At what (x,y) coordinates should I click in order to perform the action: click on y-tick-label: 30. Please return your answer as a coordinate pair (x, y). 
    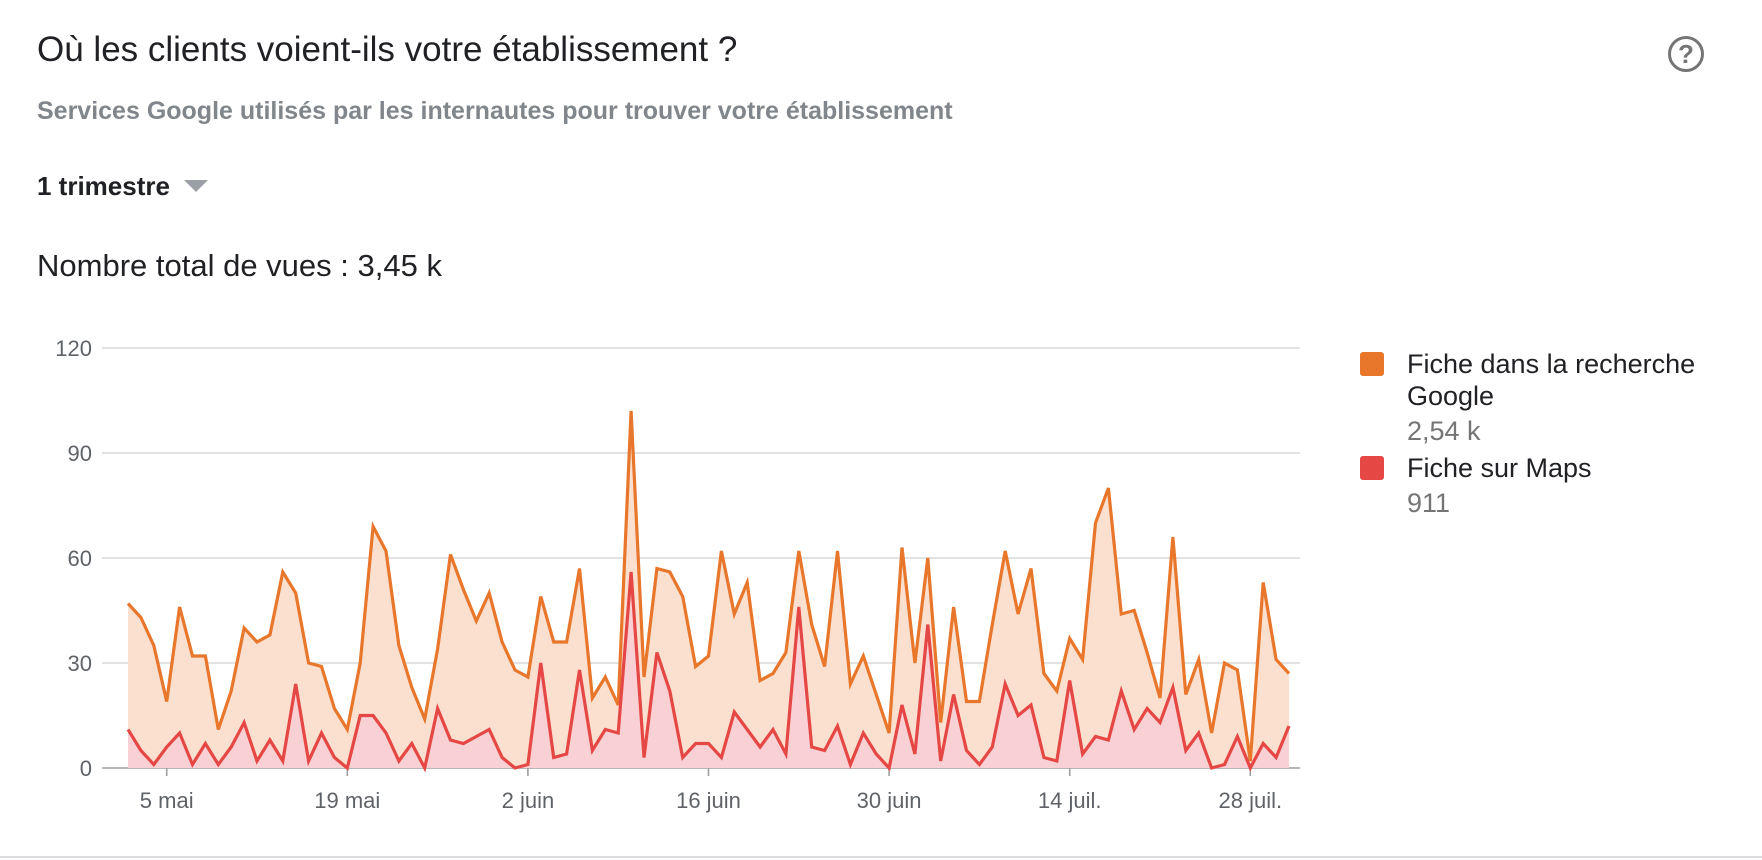
    Looking at the image, I should click on (80, 663).